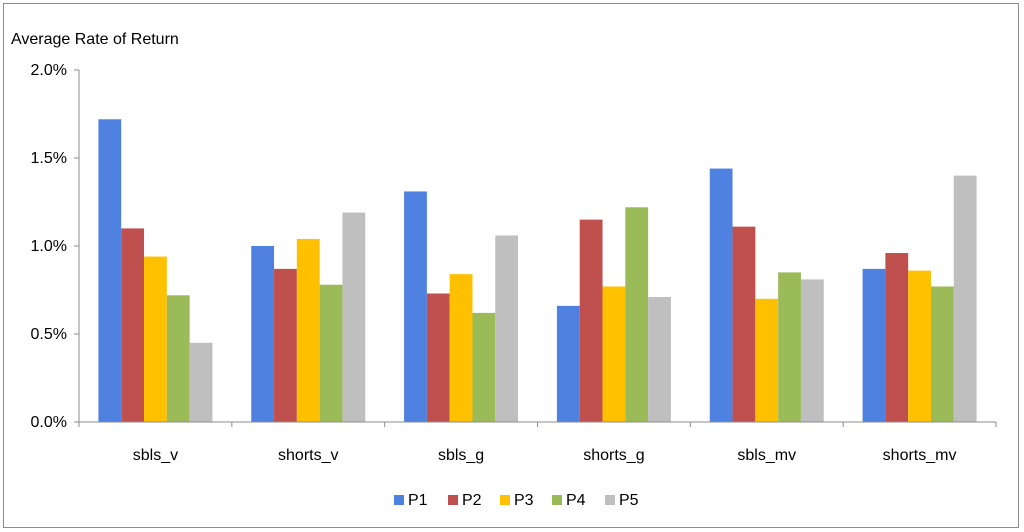 This screenshot has height=532, width=1024. Describe the element at coordinates (484, 367) in the screenshot. I see `bar-p4-sbls_g` at that location.